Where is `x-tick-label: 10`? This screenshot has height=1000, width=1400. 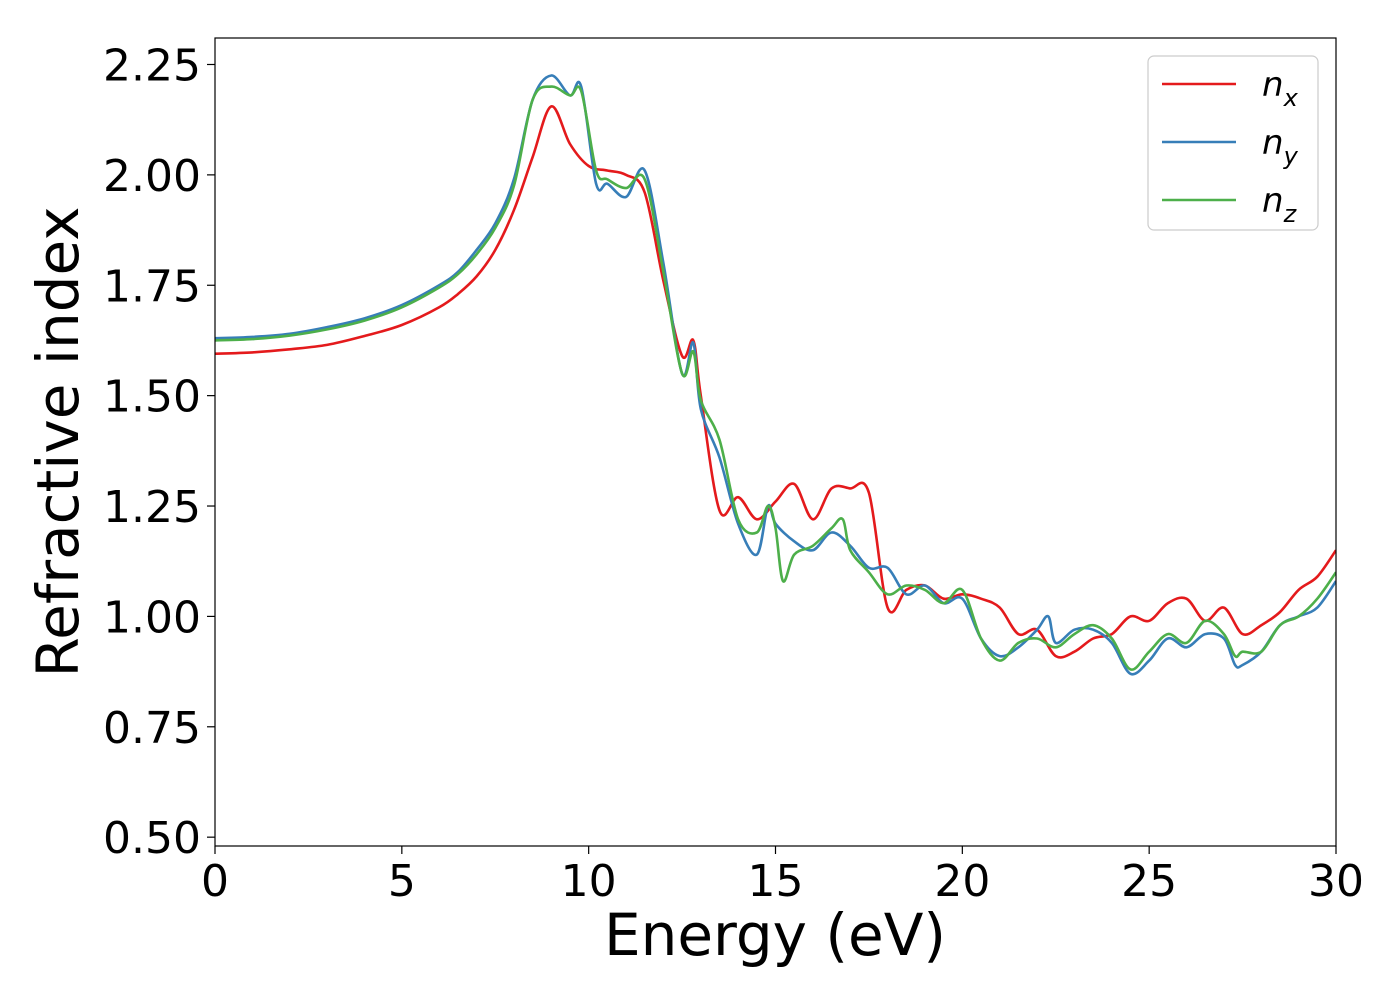 x-tick-label: 10 is located at coordinates (589, 881).